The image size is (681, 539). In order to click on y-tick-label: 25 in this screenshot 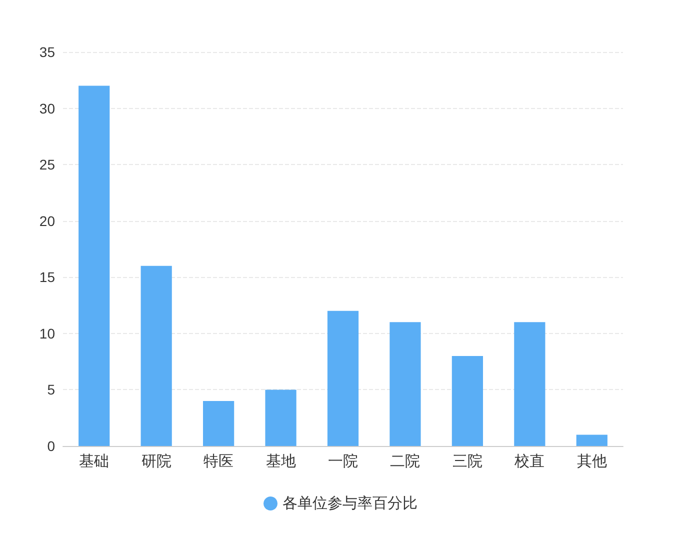, I will do `click(47, 164)`.